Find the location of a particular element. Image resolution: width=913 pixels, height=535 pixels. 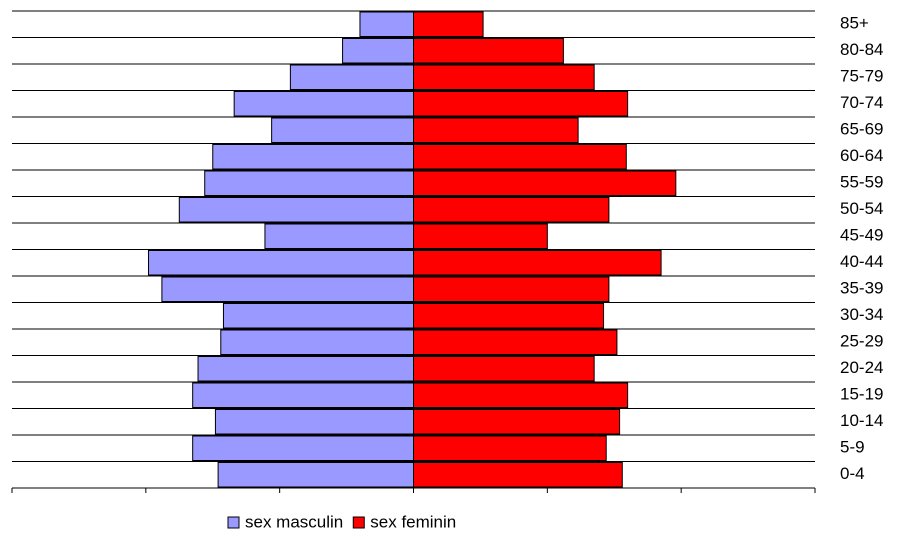

category-label: 40-44 is located at coordinates (861, 261).